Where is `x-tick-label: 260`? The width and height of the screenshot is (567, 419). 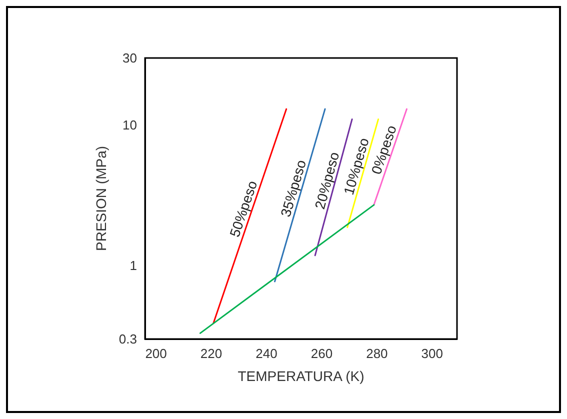 x-tick-label: 260 is located at coordinates (321, 353).